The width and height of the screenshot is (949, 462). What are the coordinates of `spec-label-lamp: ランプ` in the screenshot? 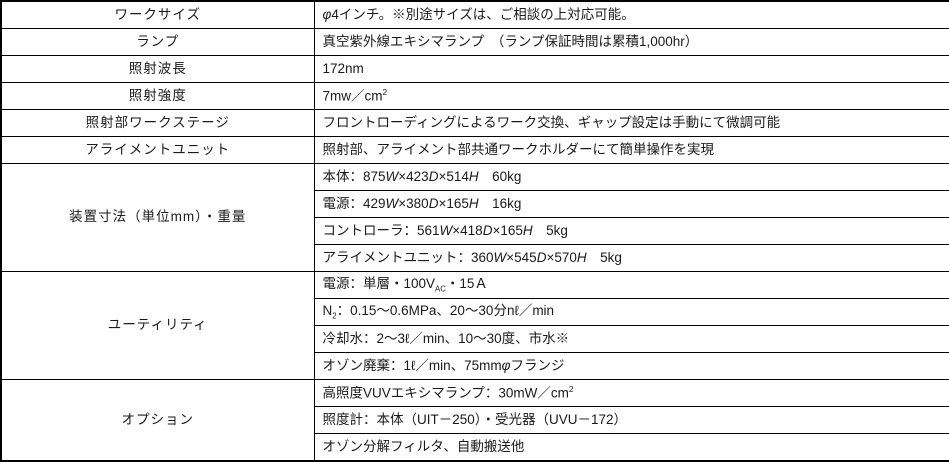 It's located at (157, 42).